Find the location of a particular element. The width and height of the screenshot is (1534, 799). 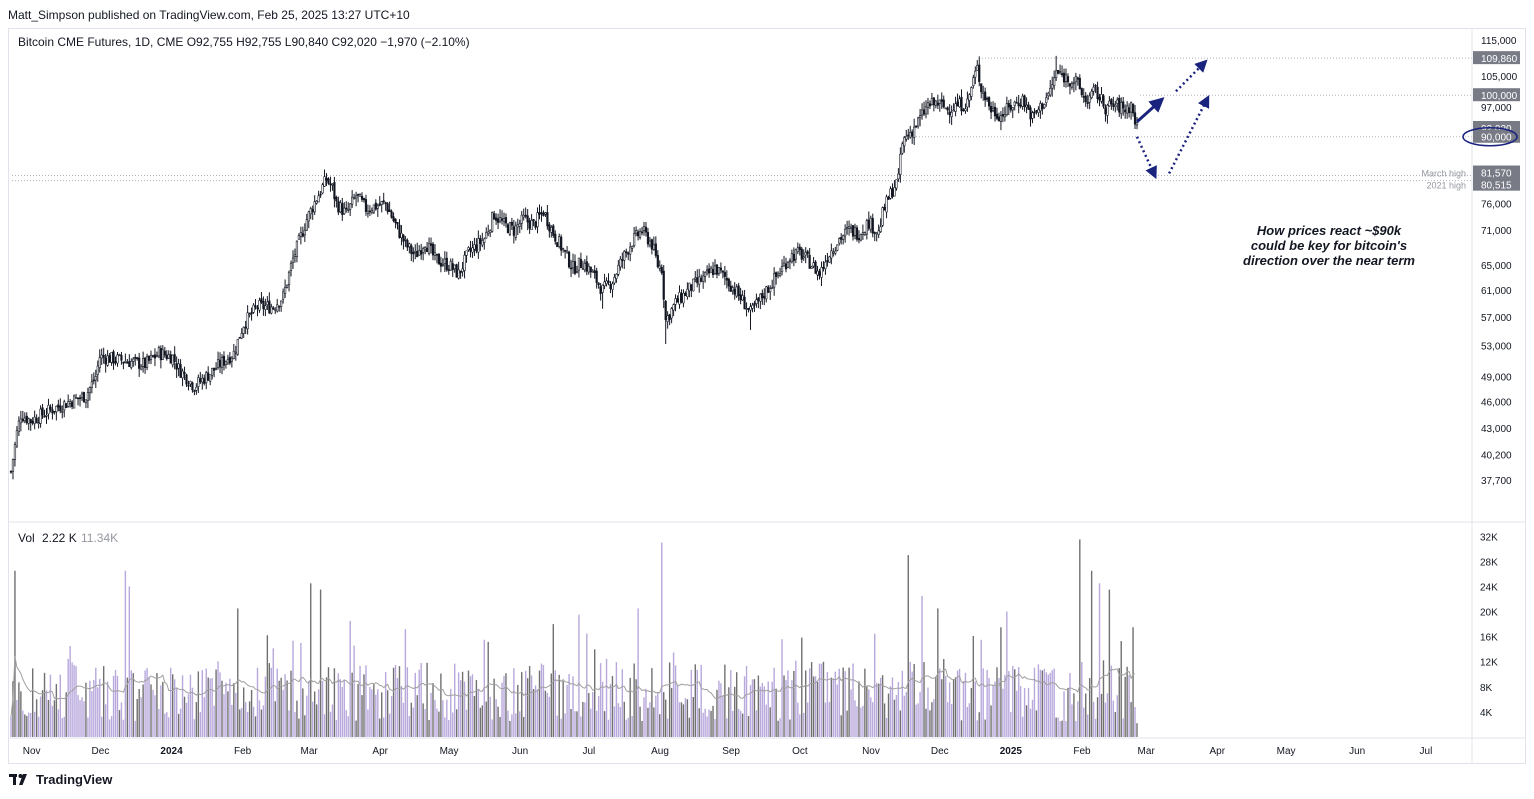

time-tick-label: Nov is located at coordinates (871, 751).